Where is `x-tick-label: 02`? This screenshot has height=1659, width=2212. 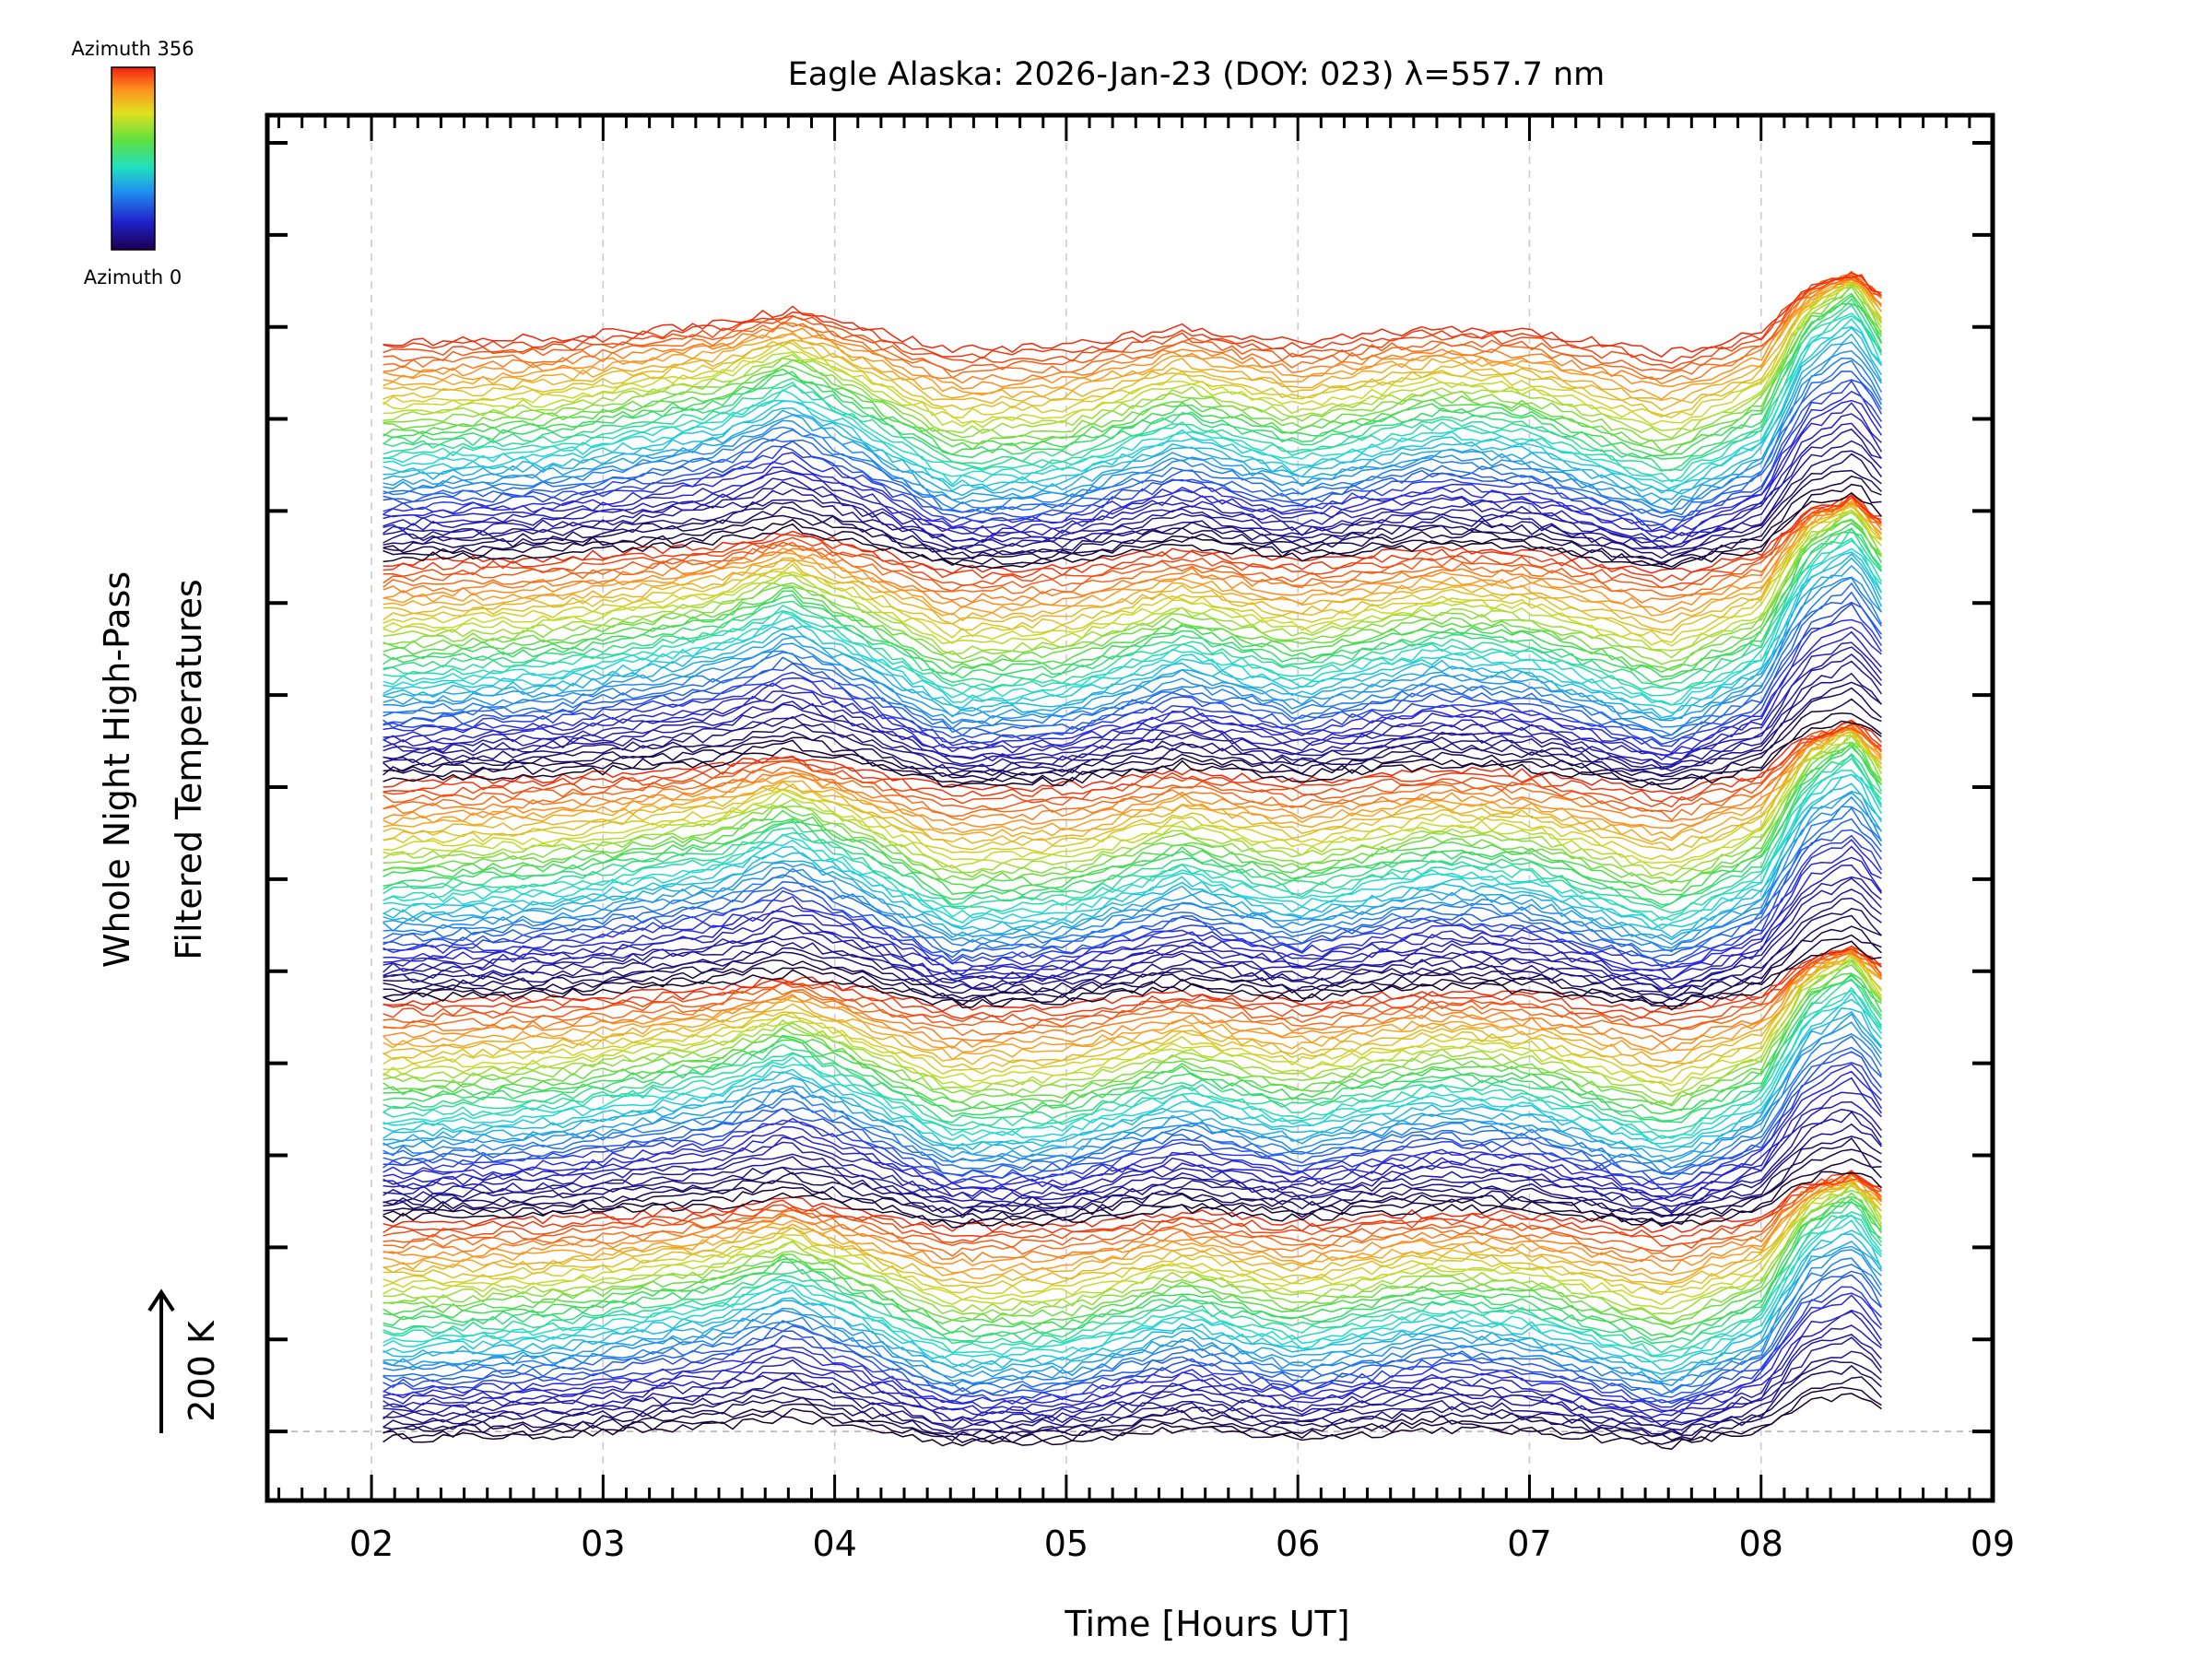
x-tick-label: 02 is located at coordinates (371, 1544).